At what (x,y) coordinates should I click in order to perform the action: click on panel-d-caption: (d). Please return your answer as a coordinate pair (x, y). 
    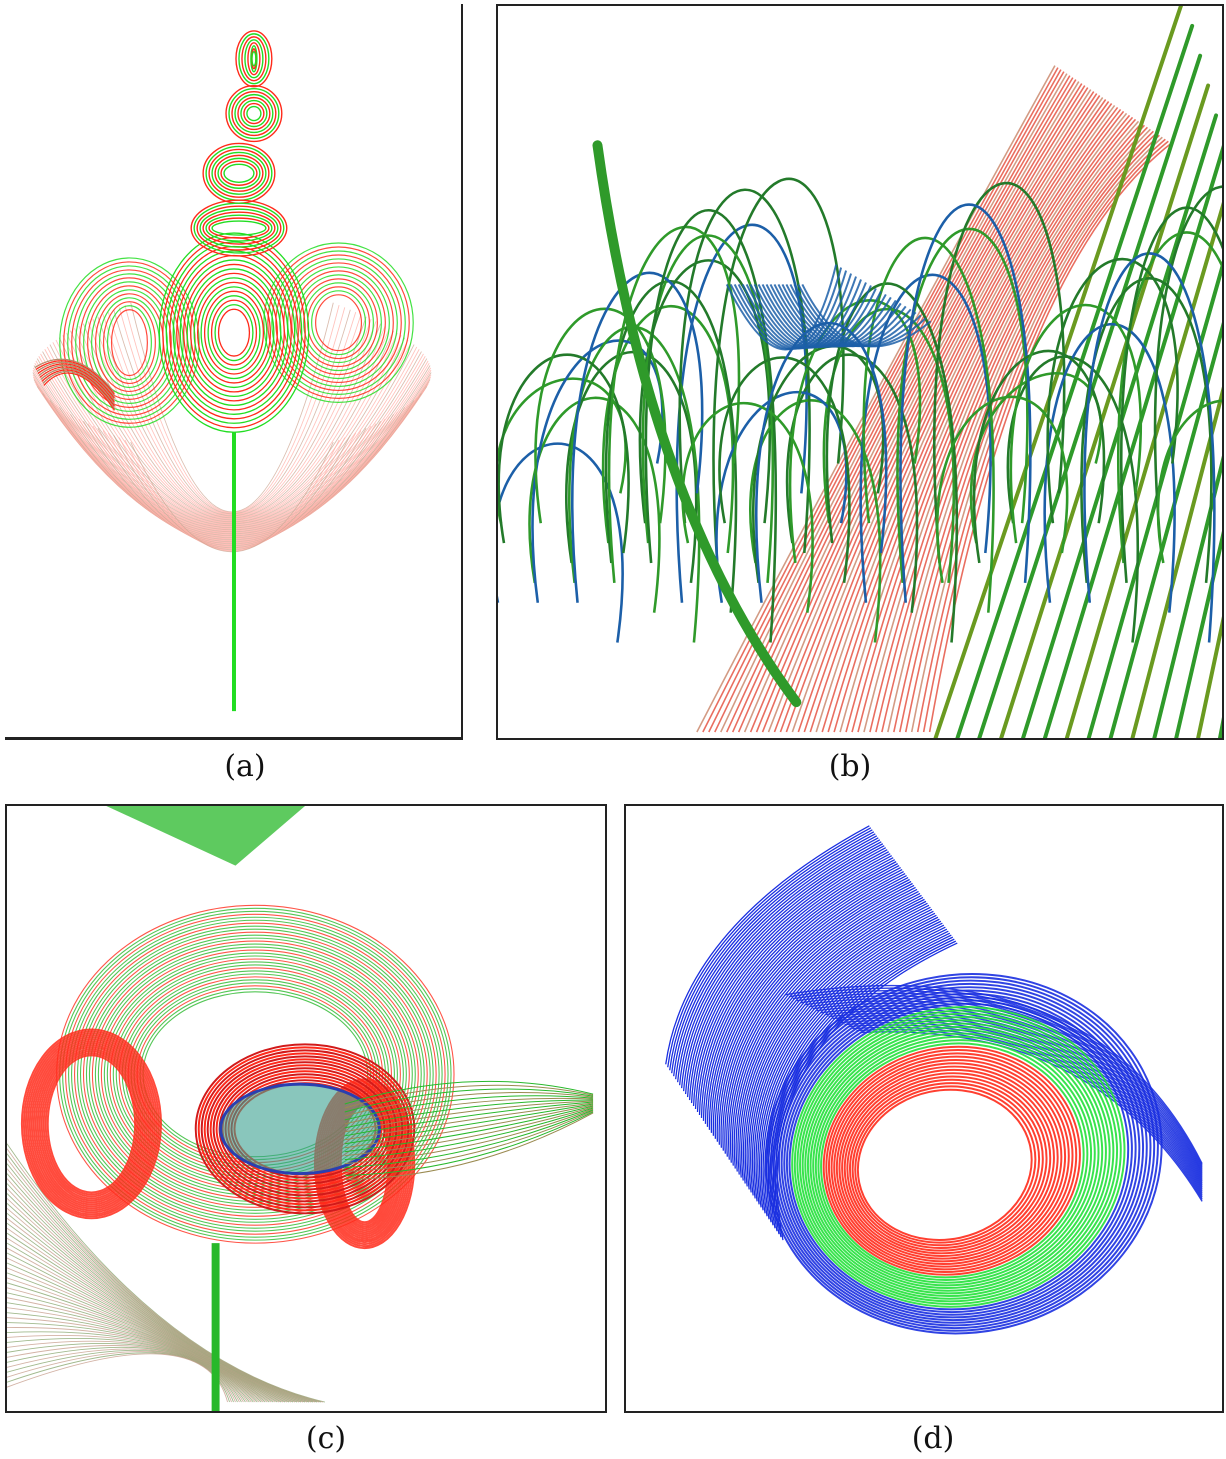
    Looking at the image, I should click on (933, 1438).